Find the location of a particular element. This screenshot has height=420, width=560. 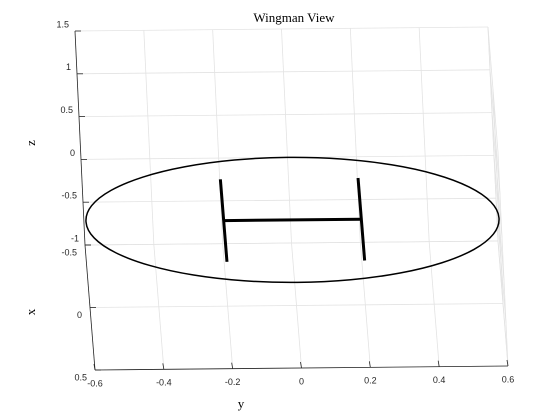

z-tick-label: 0 is located at coordinates (72, 153).